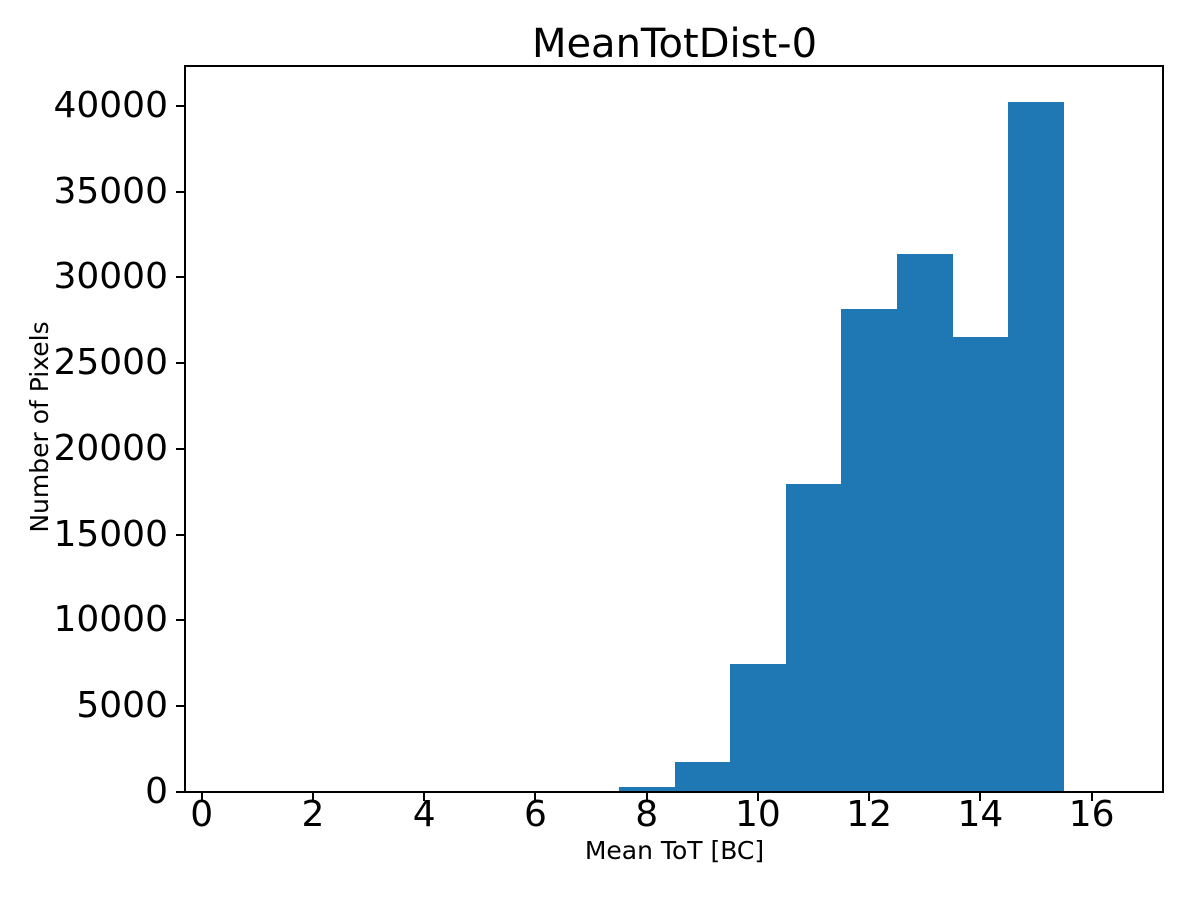 The width and height of the screenshot is (1200, 900). Describe the element at coordinates (156, 791) in the screenshot. I see `y-tick-label: 0` at that location.